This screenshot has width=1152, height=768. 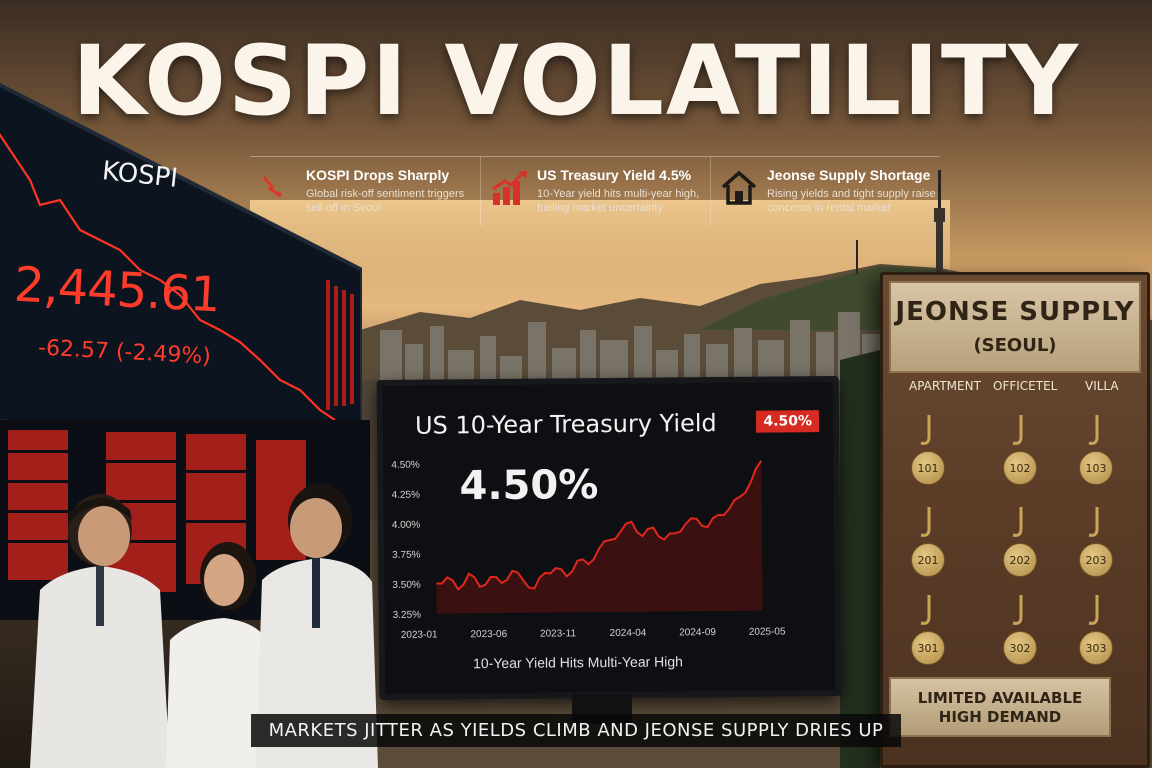 I want to click on trader-woman, so click(x=218, y=655).